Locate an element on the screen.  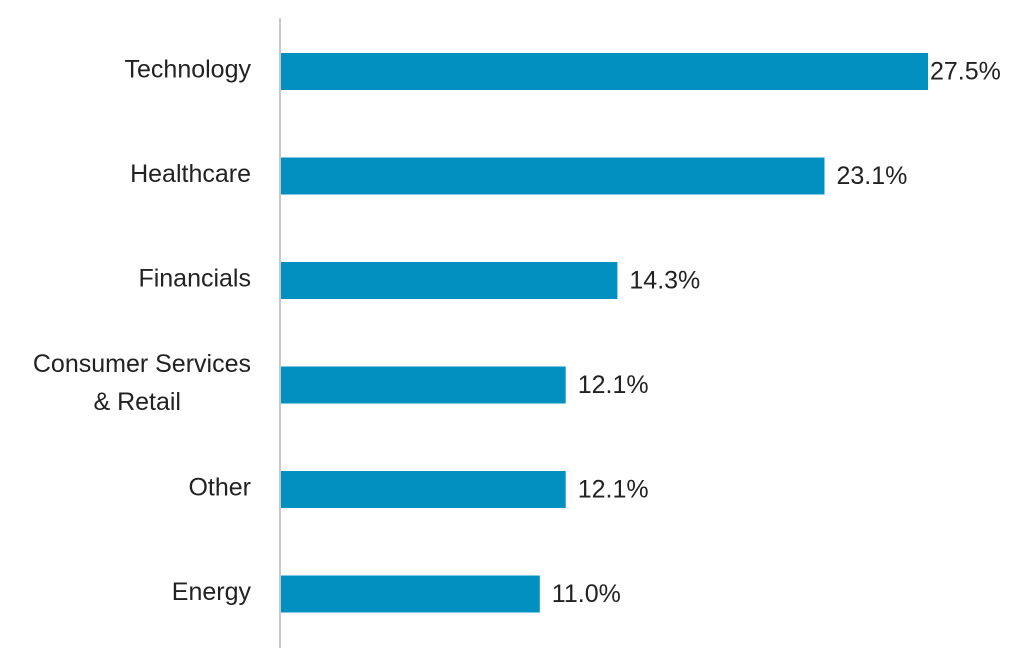
category-label: Technology is located at coordinates (188, 70).